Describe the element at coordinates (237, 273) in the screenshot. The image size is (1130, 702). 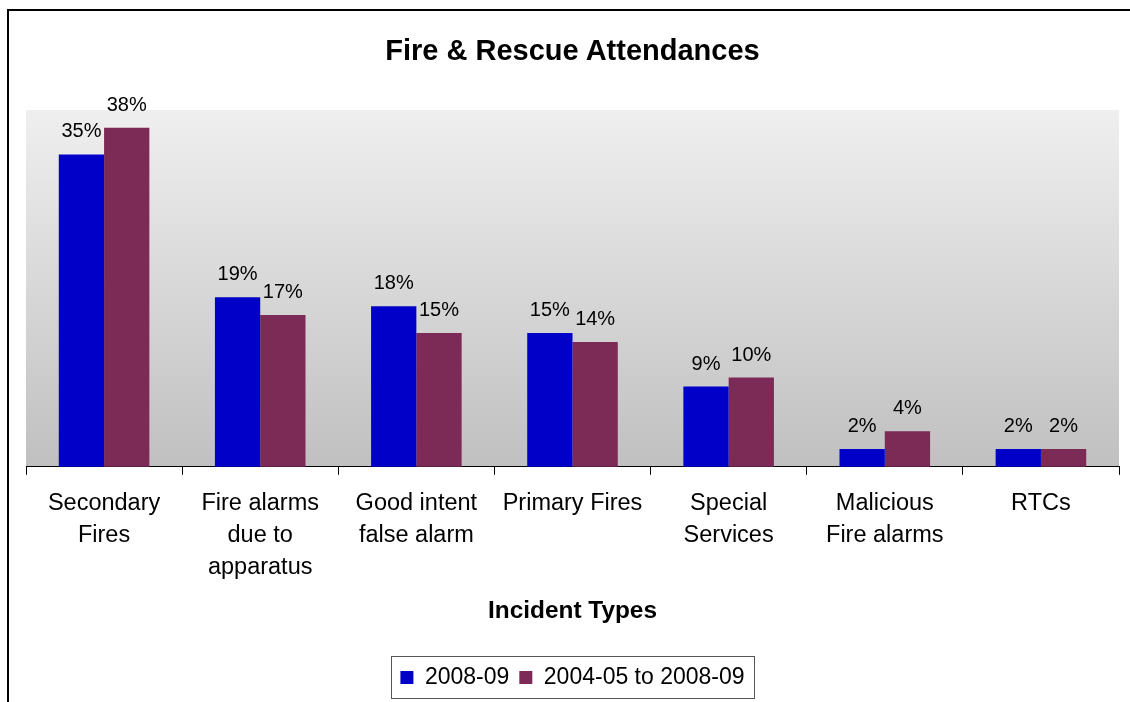
I see `data-label: 19%` at that location.